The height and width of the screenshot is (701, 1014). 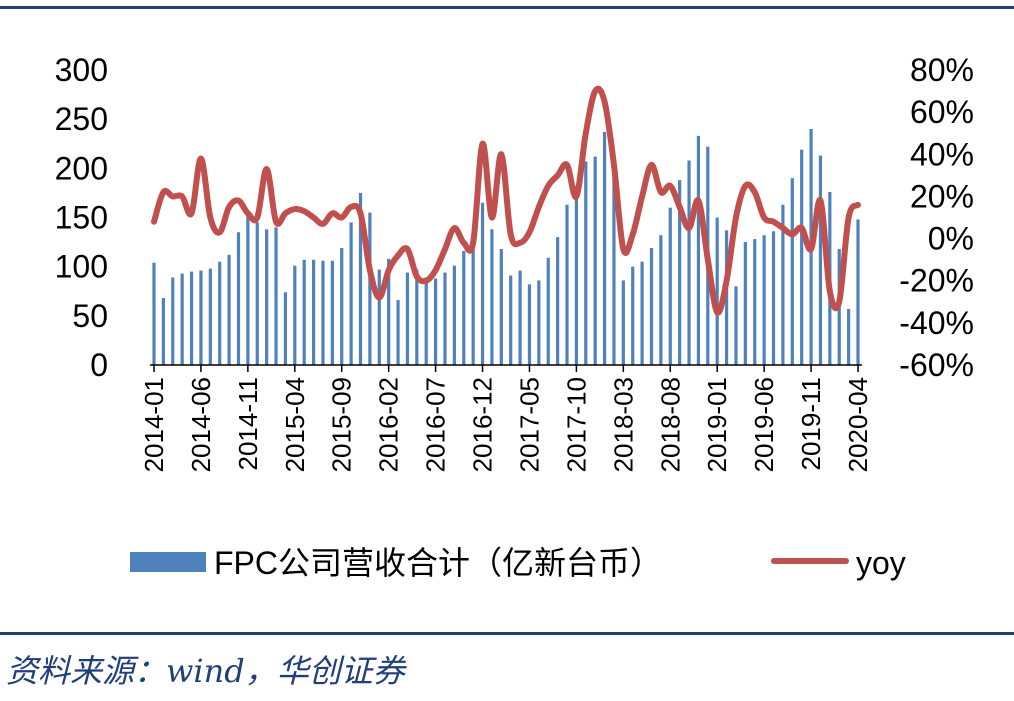 What do you see at coordinates (942, 196) in the screenshot?
I see `right-y-tick-label: 20%` at bounding box center [942, 196].